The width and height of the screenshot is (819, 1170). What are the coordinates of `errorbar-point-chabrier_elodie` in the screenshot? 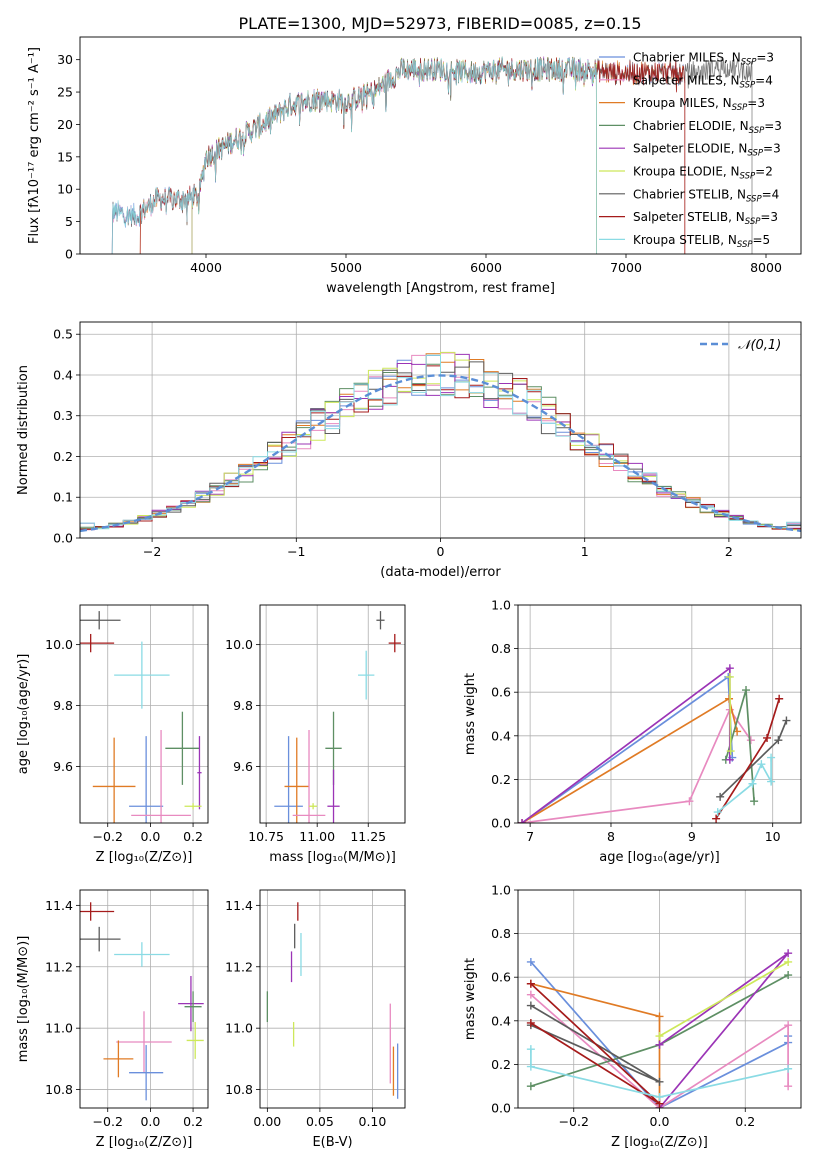 It's located at (182, 748).